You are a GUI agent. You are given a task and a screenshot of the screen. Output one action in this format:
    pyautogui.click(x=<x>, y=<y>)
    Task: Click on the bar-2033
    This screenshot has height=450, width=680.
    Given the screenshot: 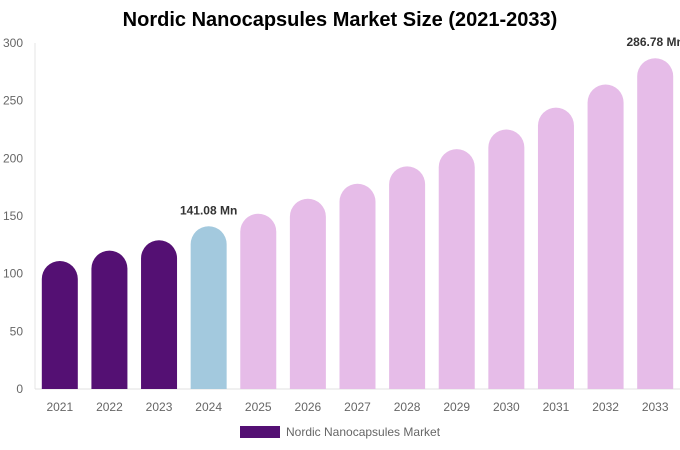 What is the action you would take?
    pyautogui.click(x=655, y=224)
    